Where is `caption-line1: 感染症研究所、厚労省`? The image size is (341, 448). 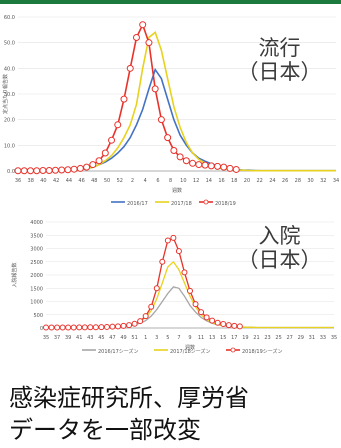
caption-line1: 感染症研究所、厚労省 is located at coordinates (129, 398).